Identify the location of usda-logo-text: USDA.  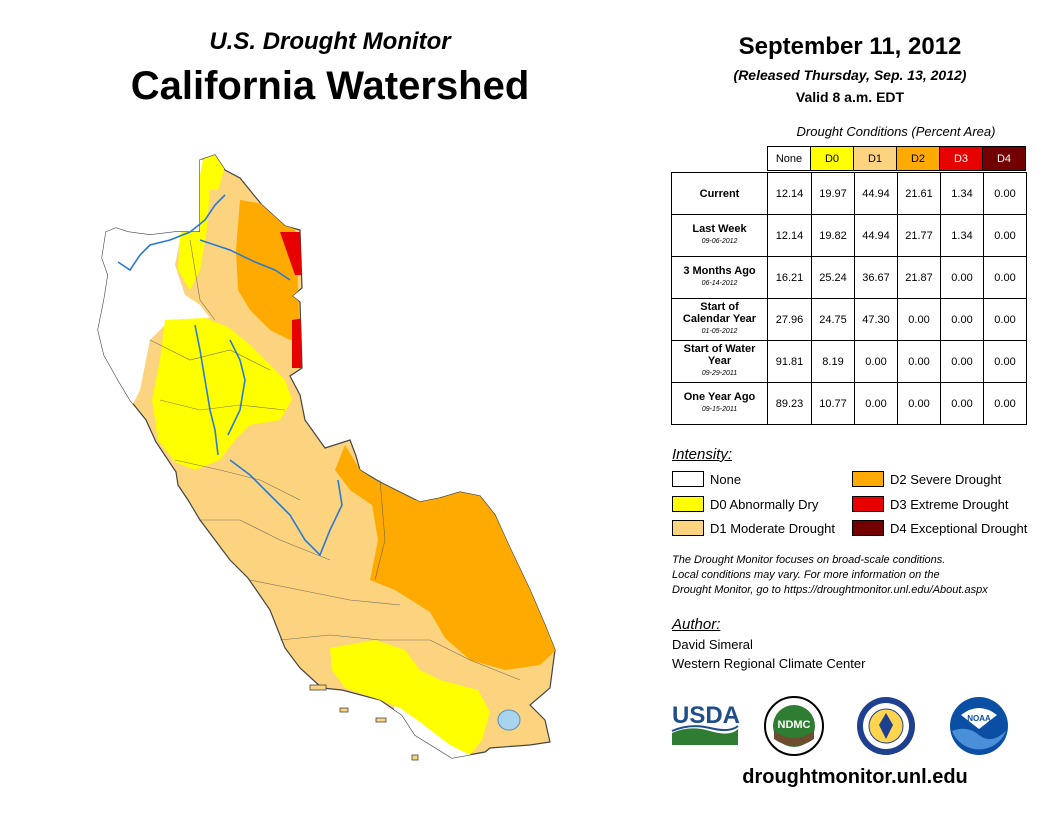
(706, 715).